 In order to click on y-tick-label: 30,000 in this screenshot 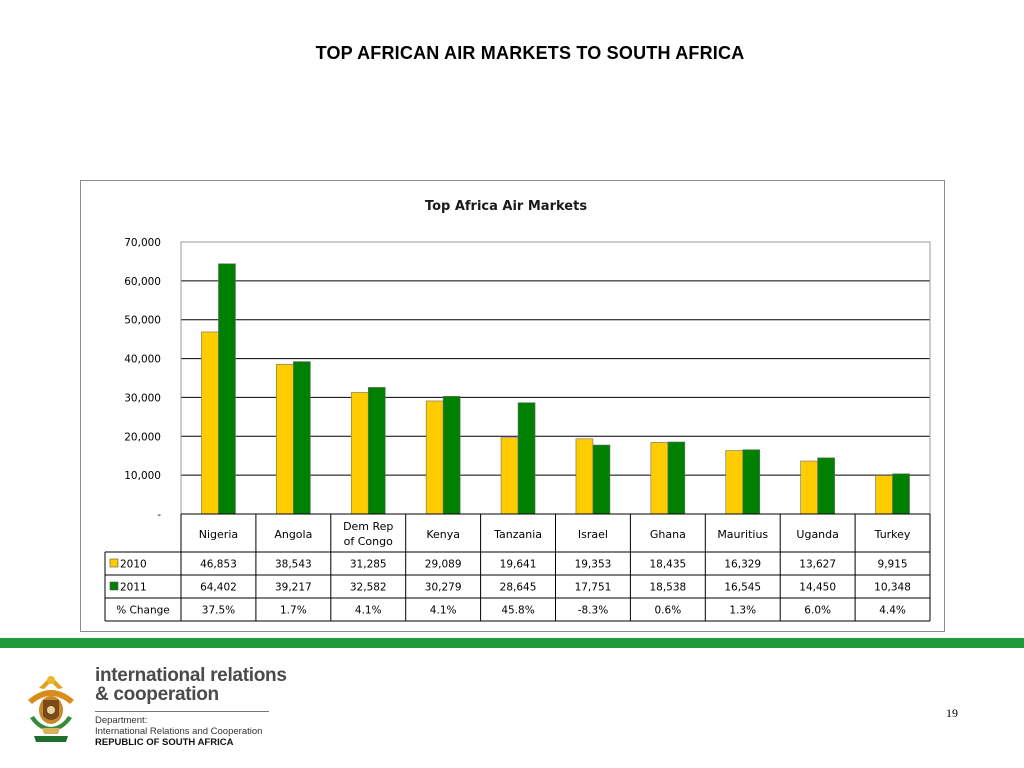, I will do `click(142, 398)`.